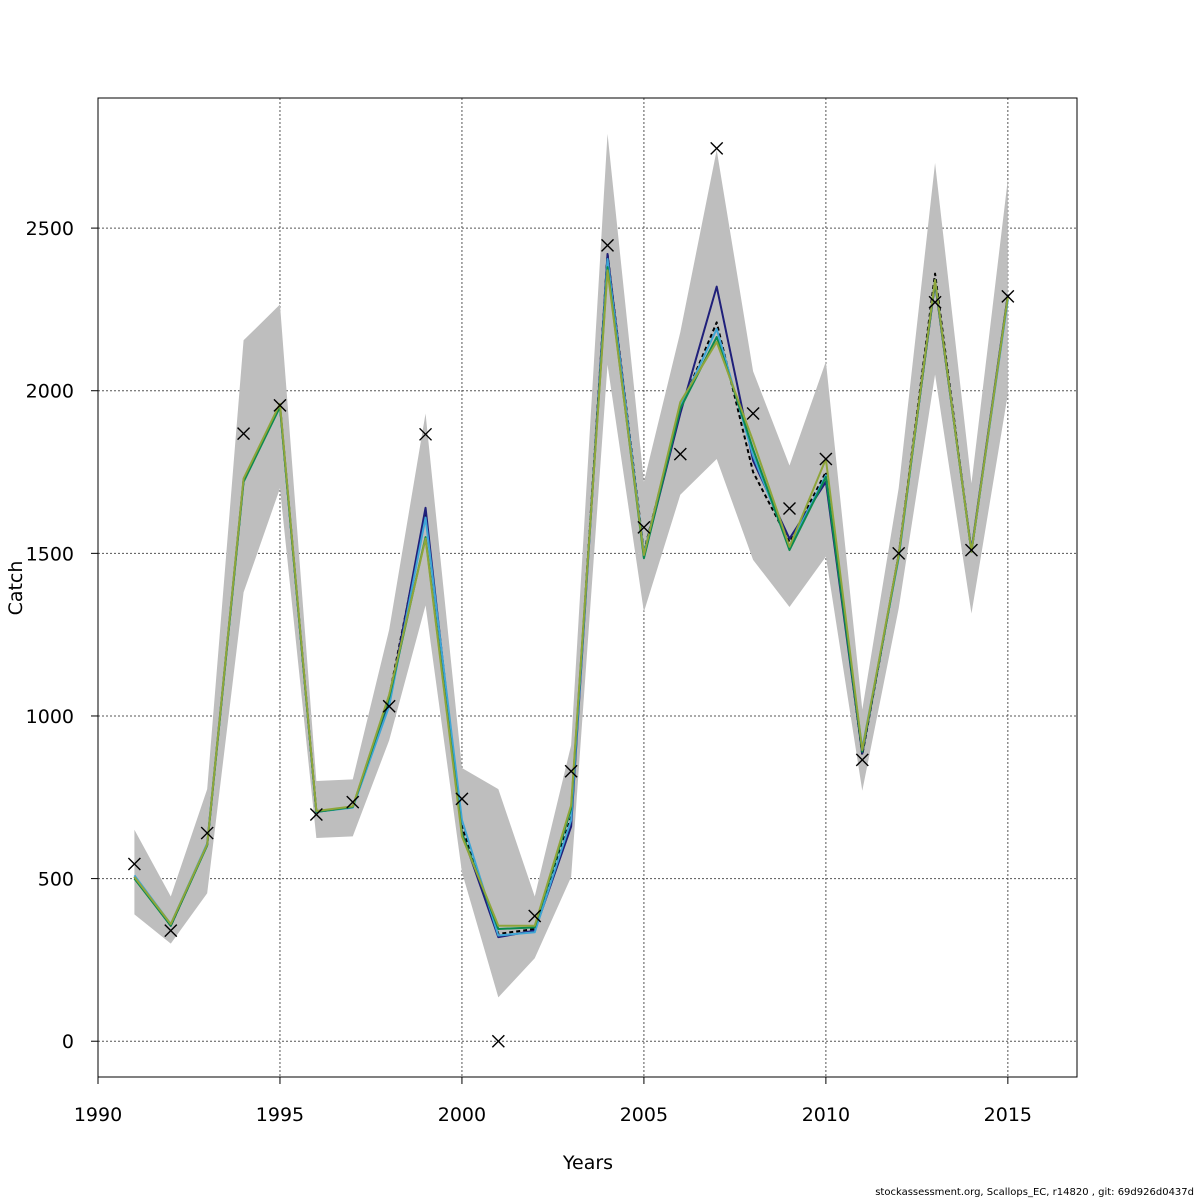  Describe the element at coordinates (56, 880) in the screenshot. I see `y-tick-label: 500` at that location.